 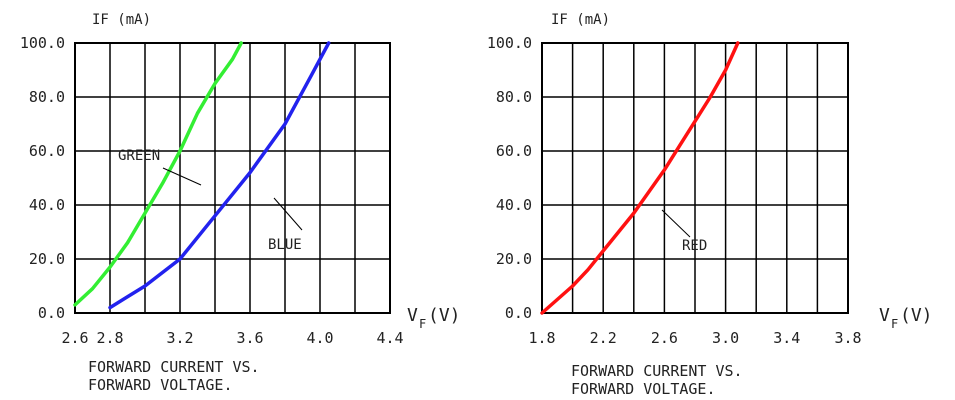 I want to click on x-tick-label: 4.4, so click(x=389, y=338).